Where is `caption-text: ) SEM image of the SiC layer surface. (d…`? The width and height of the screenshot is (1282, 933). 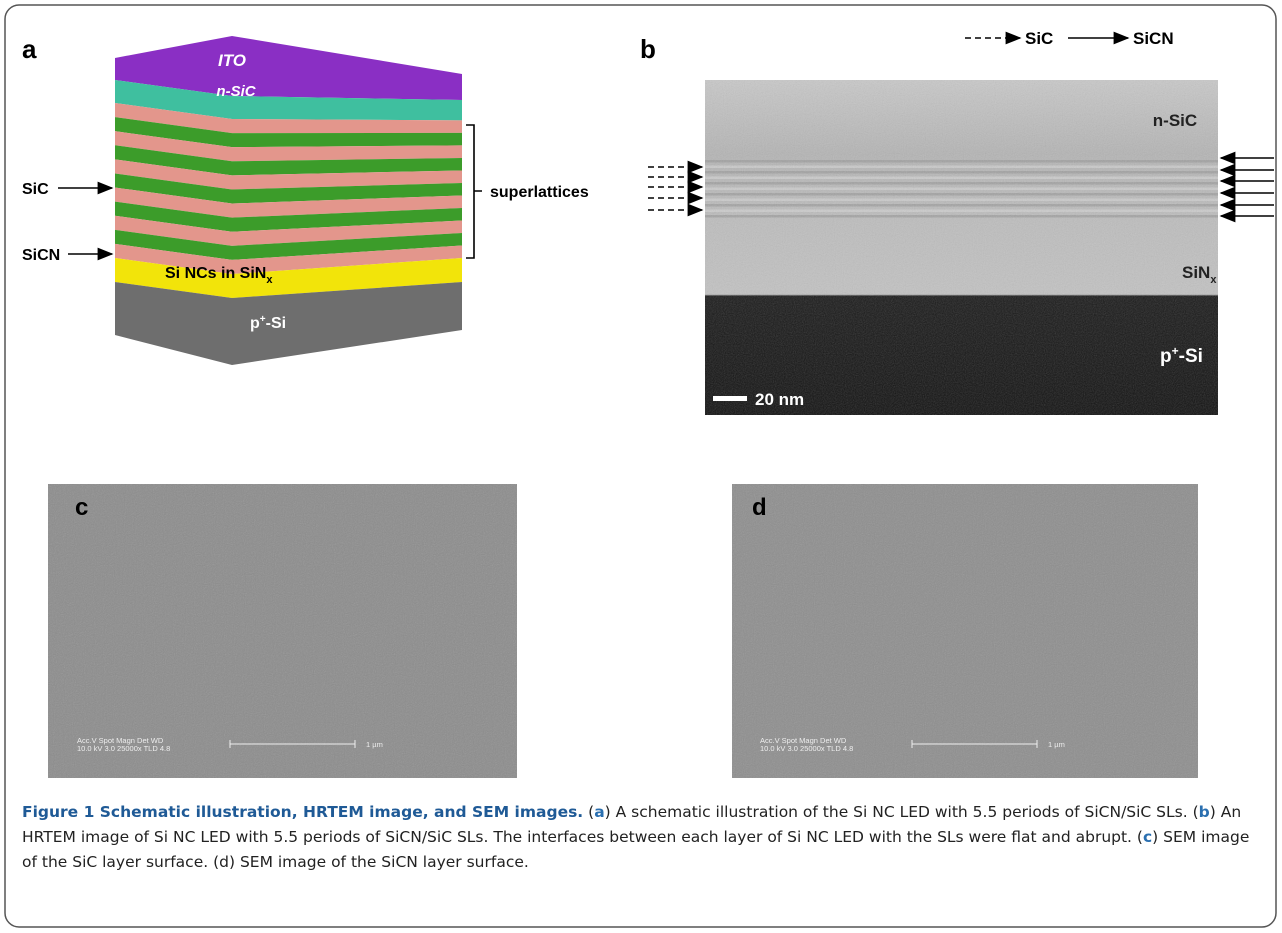 caption-text: ) SEM image of the SiC layer surface. (d… is located at coordinates (636, 849).